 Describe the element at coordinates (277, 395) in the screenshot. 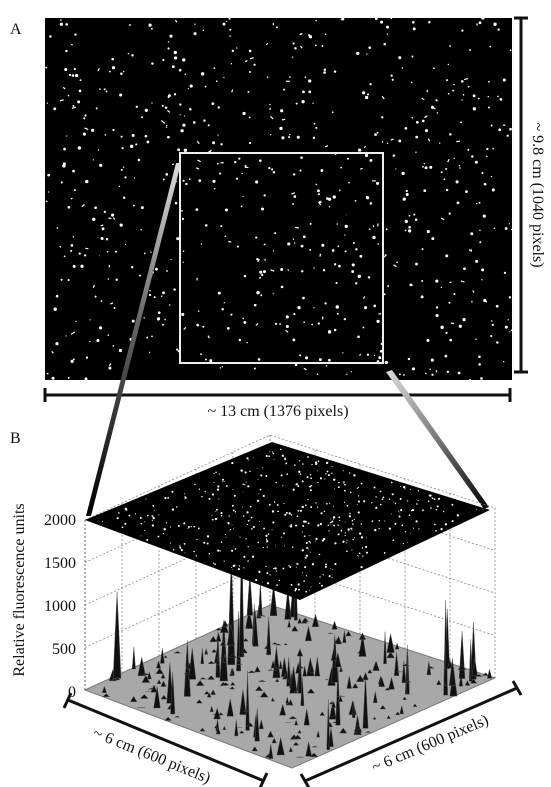

I see `width-bracket` at that location.